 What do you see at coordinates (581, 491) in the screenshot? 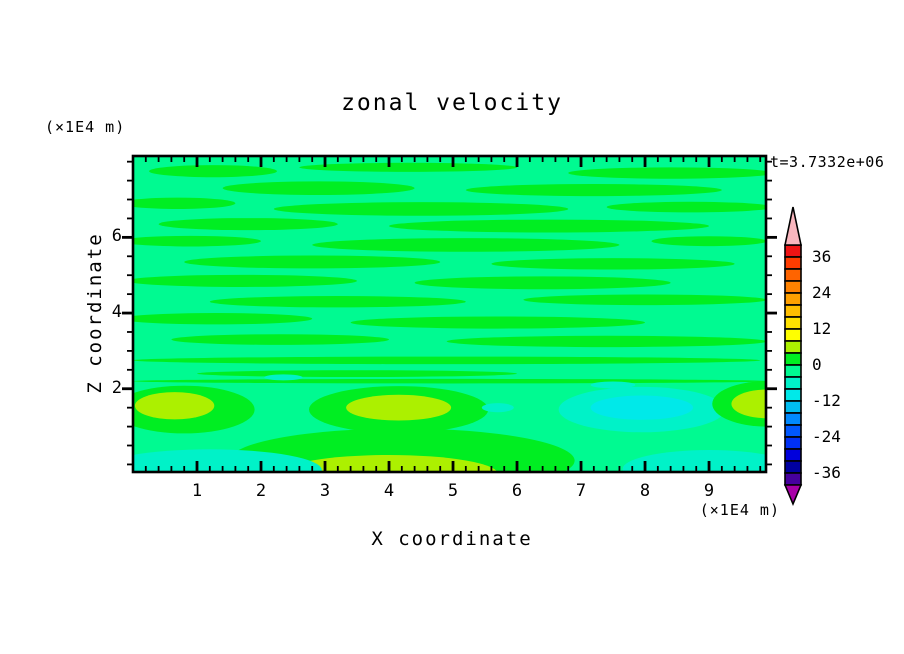
I see `x-tick-label: 7` at bounding box center [581, 491].